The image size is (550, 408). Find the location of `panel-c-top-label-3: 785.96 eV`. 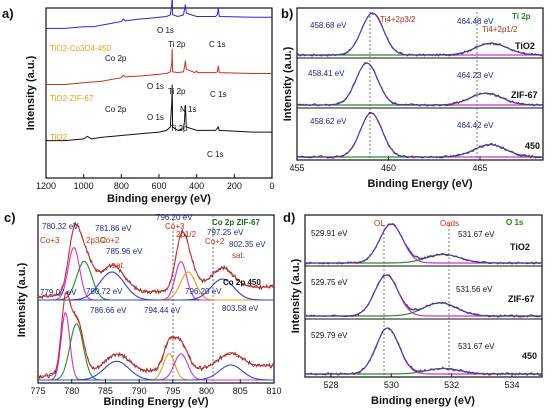

panel-c-top-label-3: 785.96 eV is located at coordinates (124, 251).